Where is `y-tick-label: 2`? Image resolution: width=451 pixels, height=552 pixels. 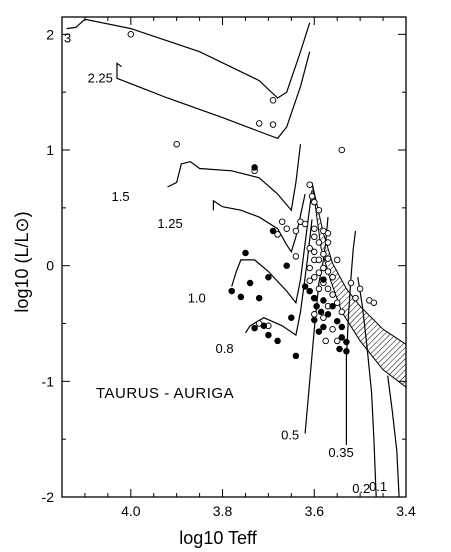 y-tick-label: 2 is located at coordinates (50, 34).